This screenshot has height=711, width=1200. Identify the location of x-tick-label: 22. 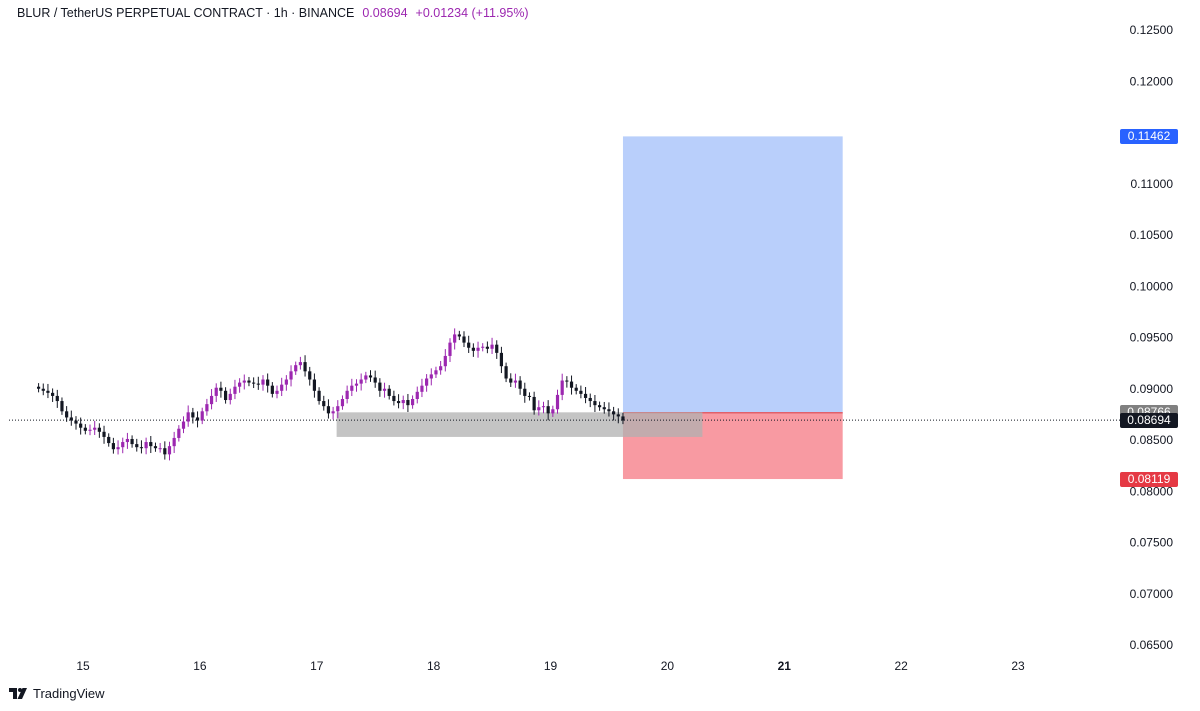
(901, 666).